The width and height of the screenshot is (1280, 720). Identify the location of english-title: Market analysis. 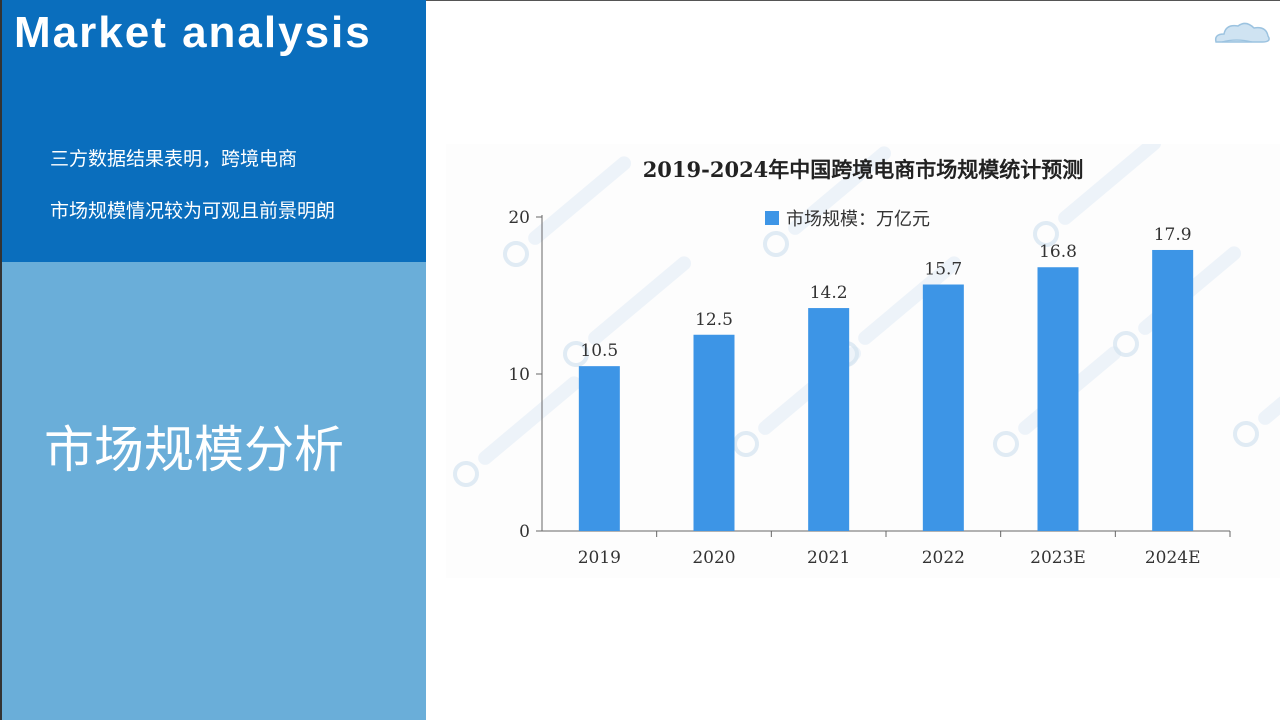
(193, 32).